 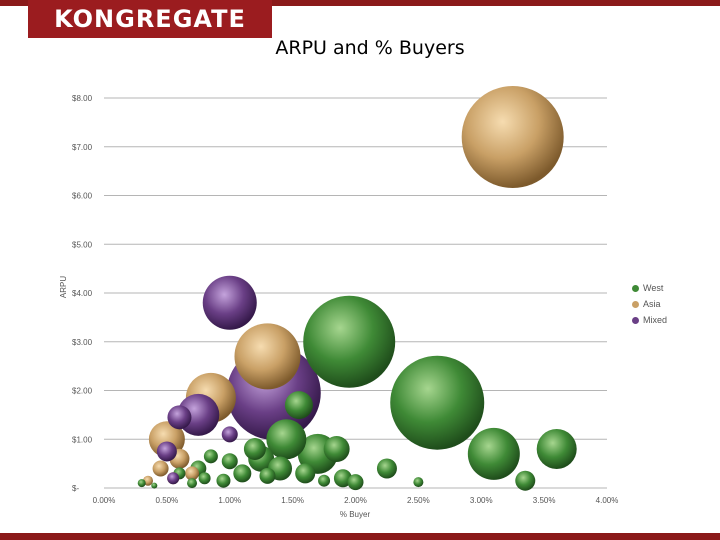 What do you see at coordinates (82, 439) in the screenshot?
I see `y-tick-label: $1.00` at bounding box center [82, 439].